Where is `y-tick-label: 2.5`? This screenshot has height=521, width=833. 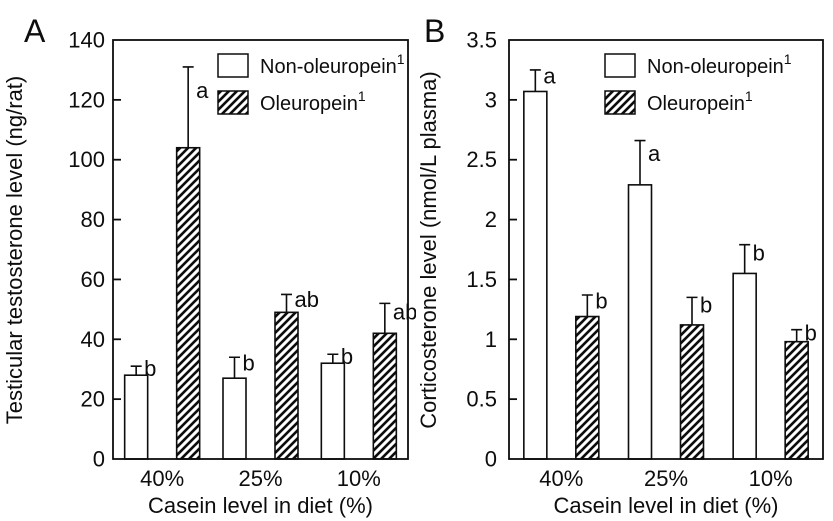 y-tick-label: 2.5 is located at coordinates (481, 159).